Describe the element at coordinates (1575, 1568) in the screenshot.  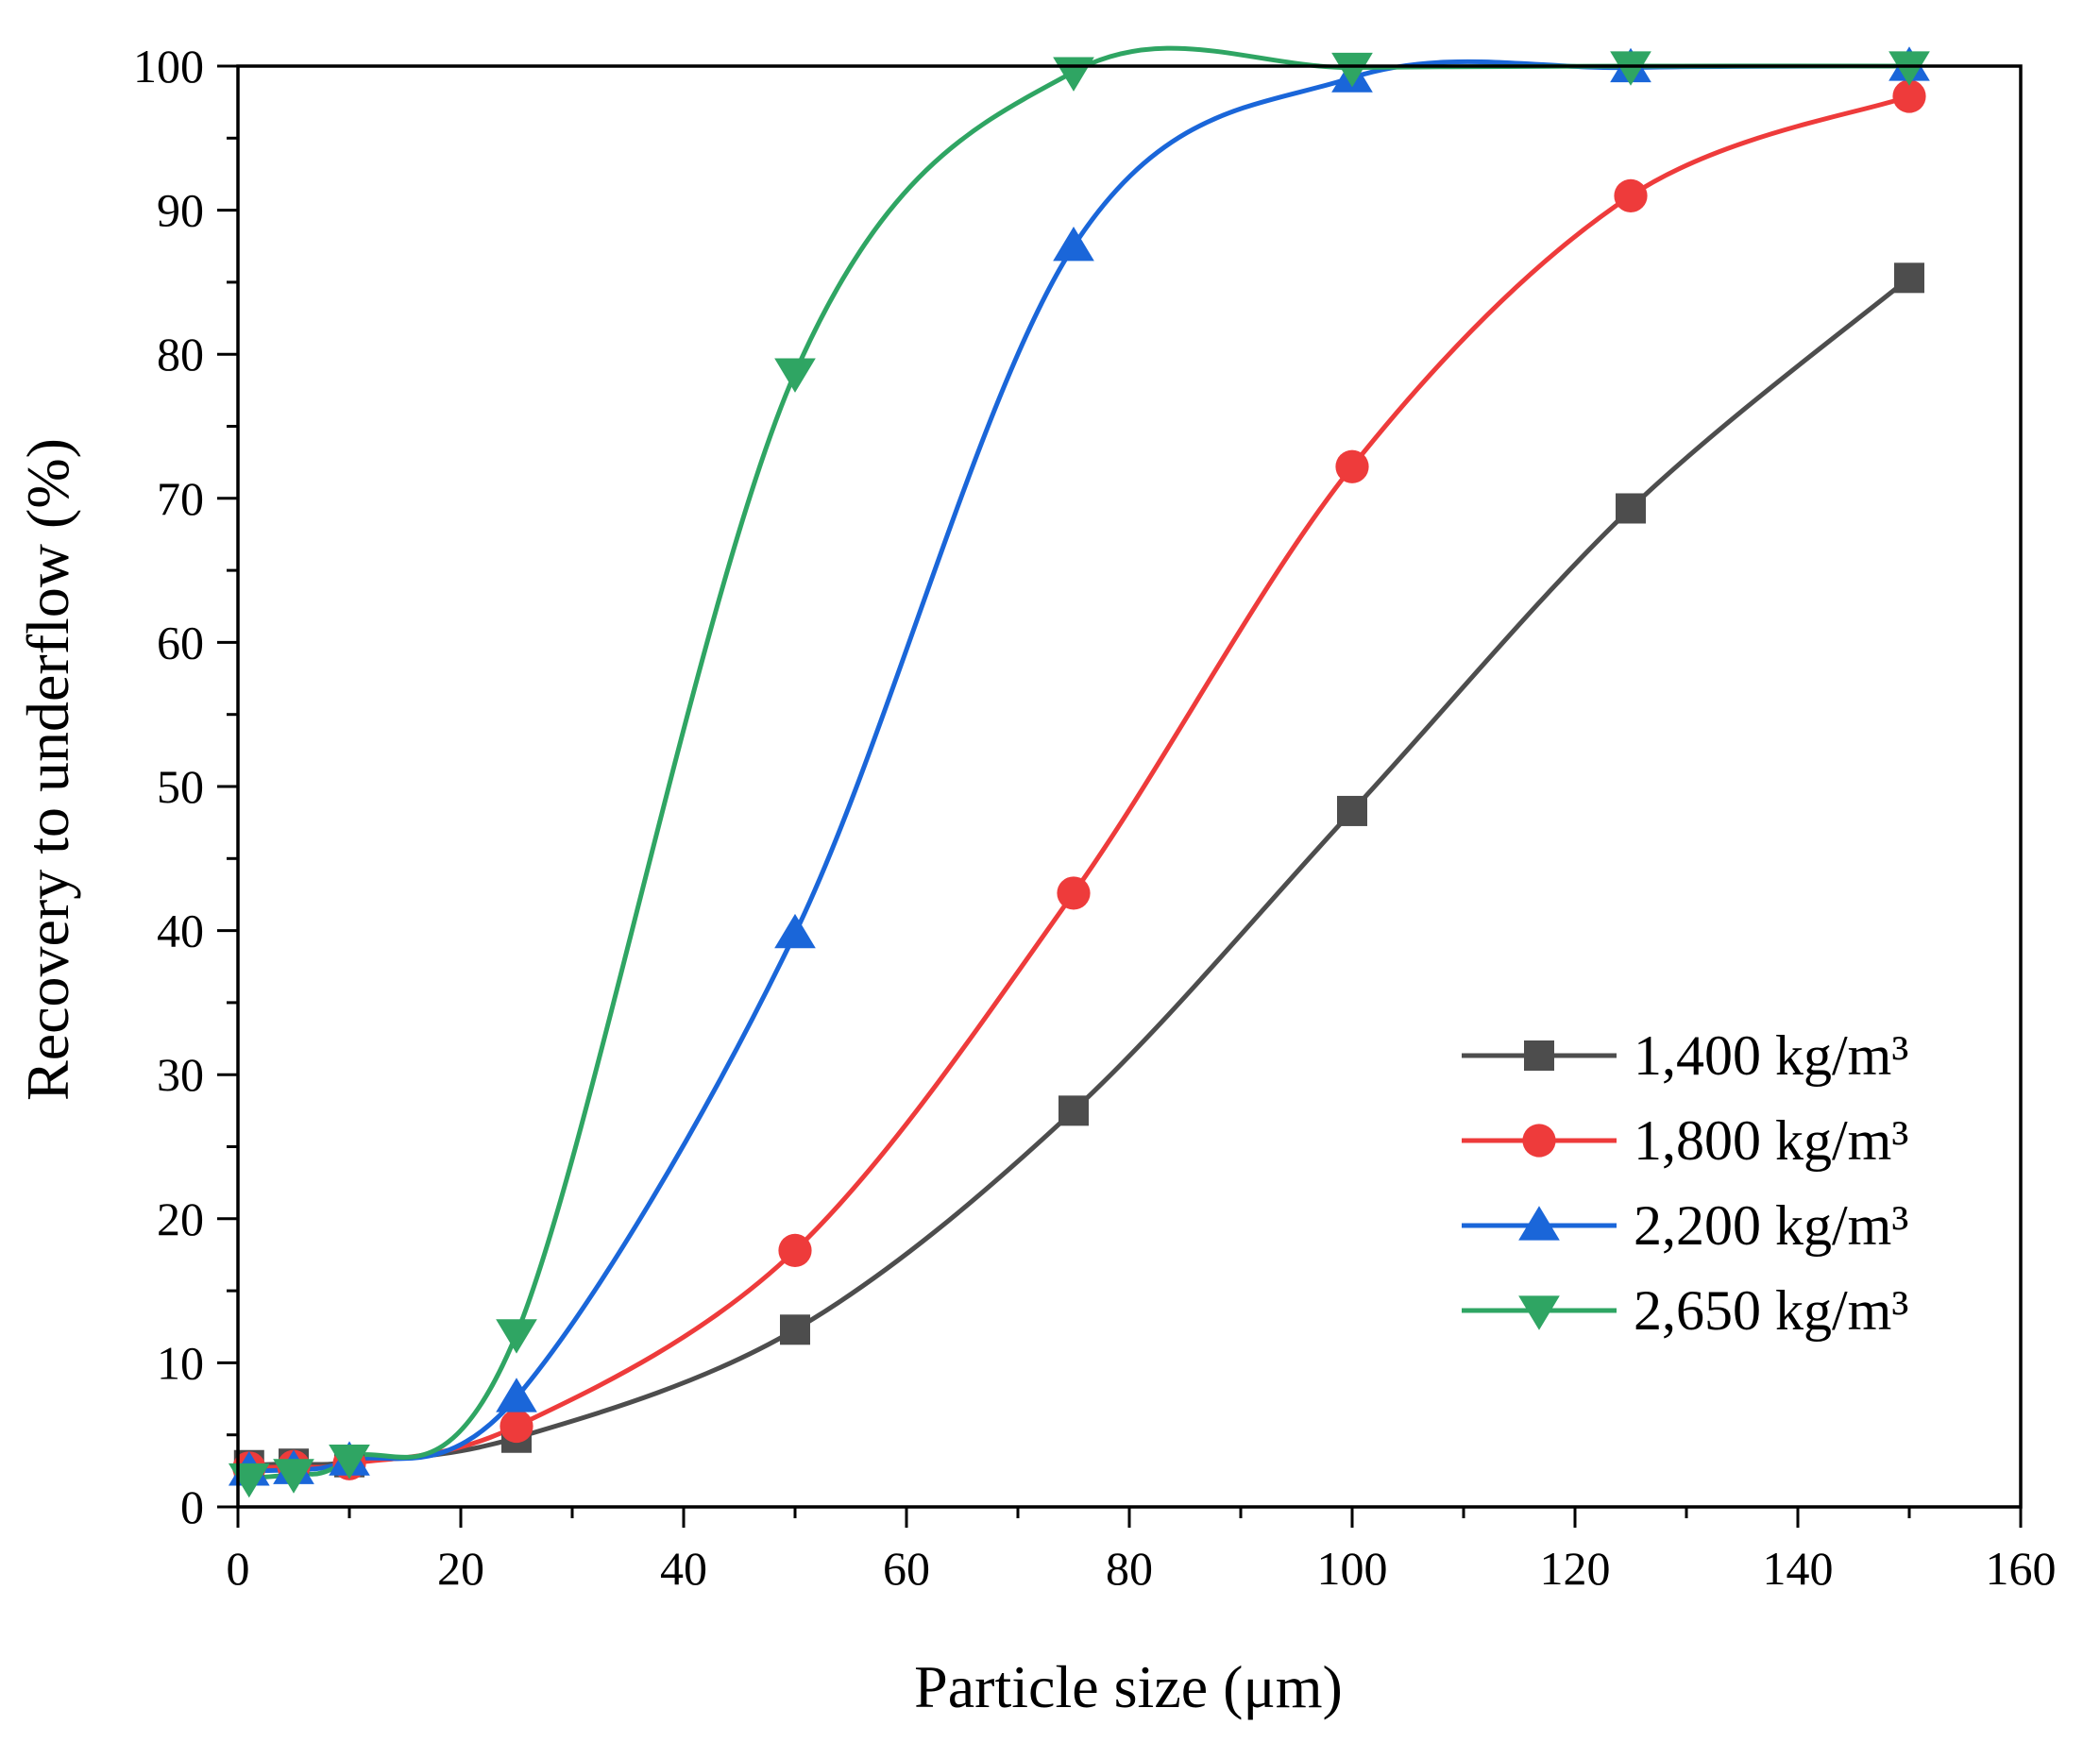
I see `x-tick-label: 120` at that location.